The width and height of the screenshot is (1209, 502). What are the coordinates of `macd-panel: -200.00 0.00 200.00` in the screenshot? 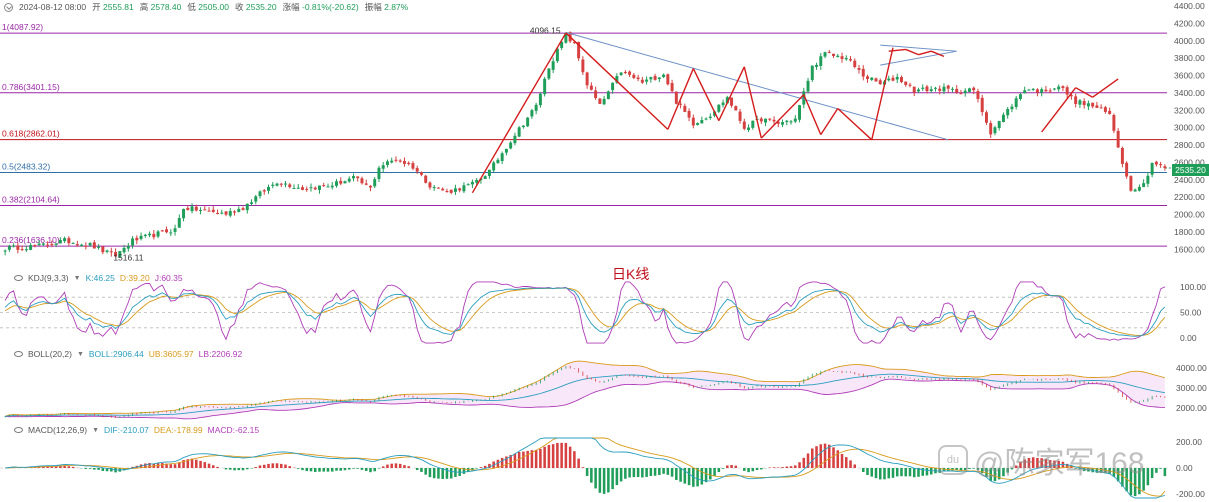 It's located at (602, 468).